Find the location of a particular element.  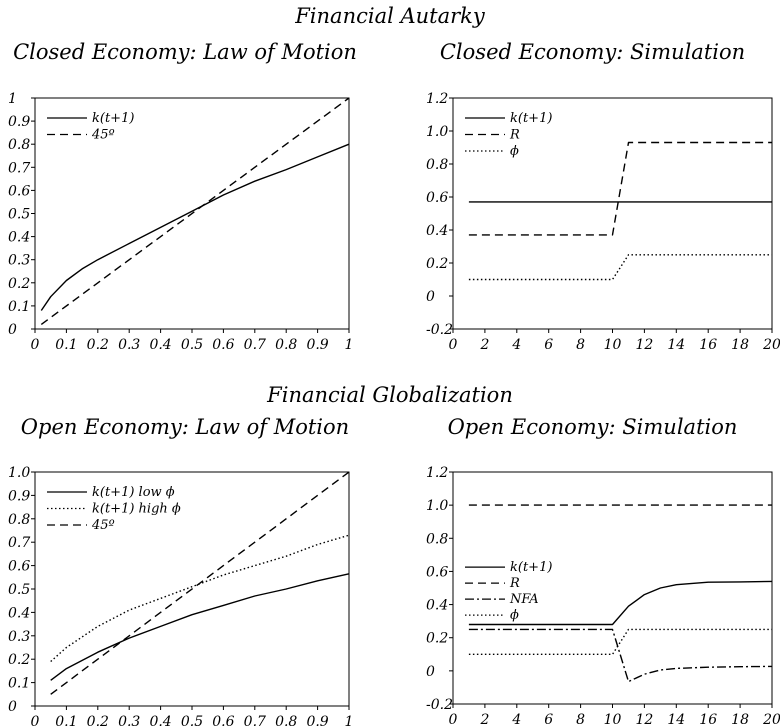

legend-label: k(t+1) low ϕ is located at coordinates (133, 492).